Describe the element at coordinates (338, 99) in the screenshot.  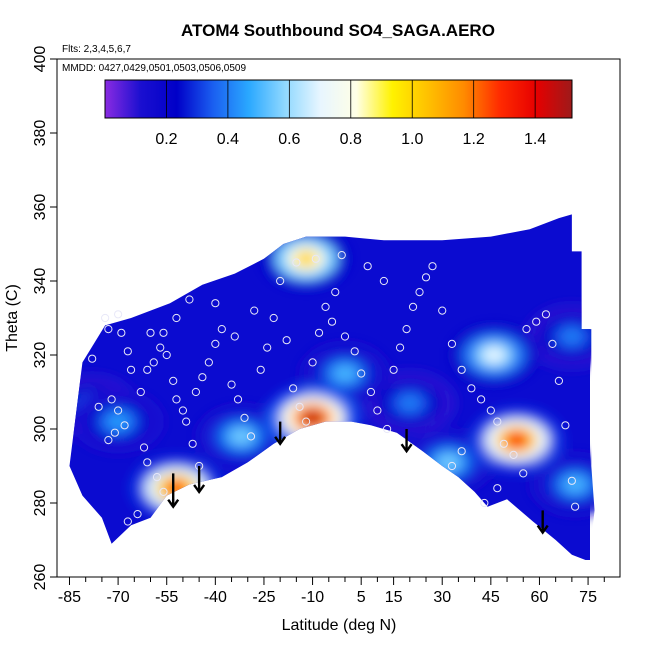
I see `colorbar-gradient` at that location.